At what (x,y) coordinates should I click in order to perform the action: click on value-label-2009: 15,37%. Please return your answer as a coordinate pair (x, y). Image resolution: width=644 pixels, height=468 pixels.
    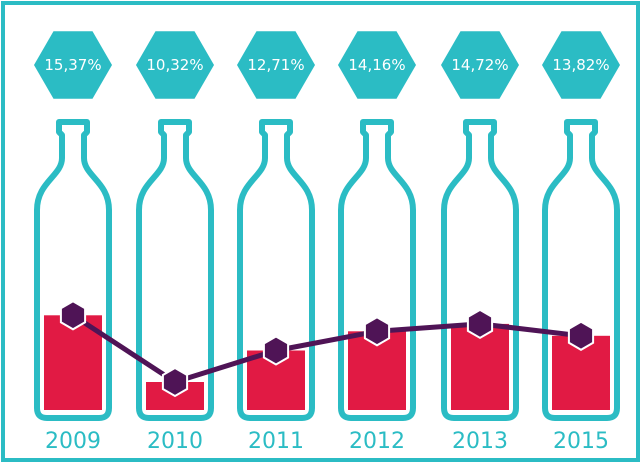
    Looking at the image, I should click on (72, 65).